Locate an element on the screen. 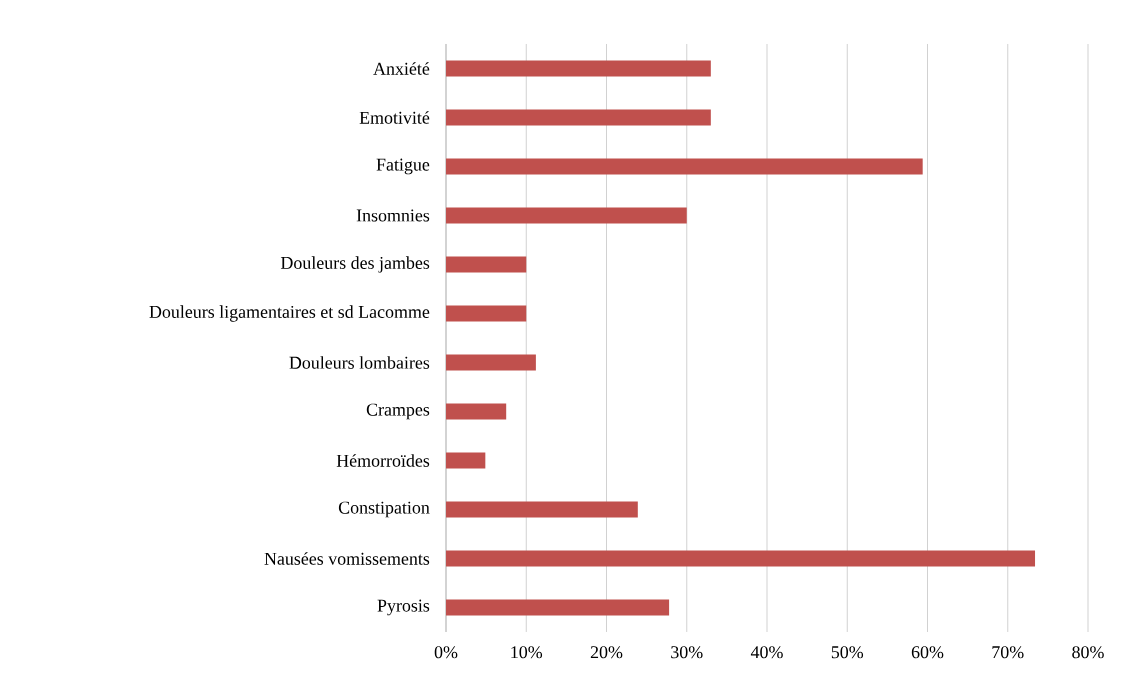 This screenshot has height=684, width=1131. y-tick-label: Fatigue is located at coordinates (403, 166).